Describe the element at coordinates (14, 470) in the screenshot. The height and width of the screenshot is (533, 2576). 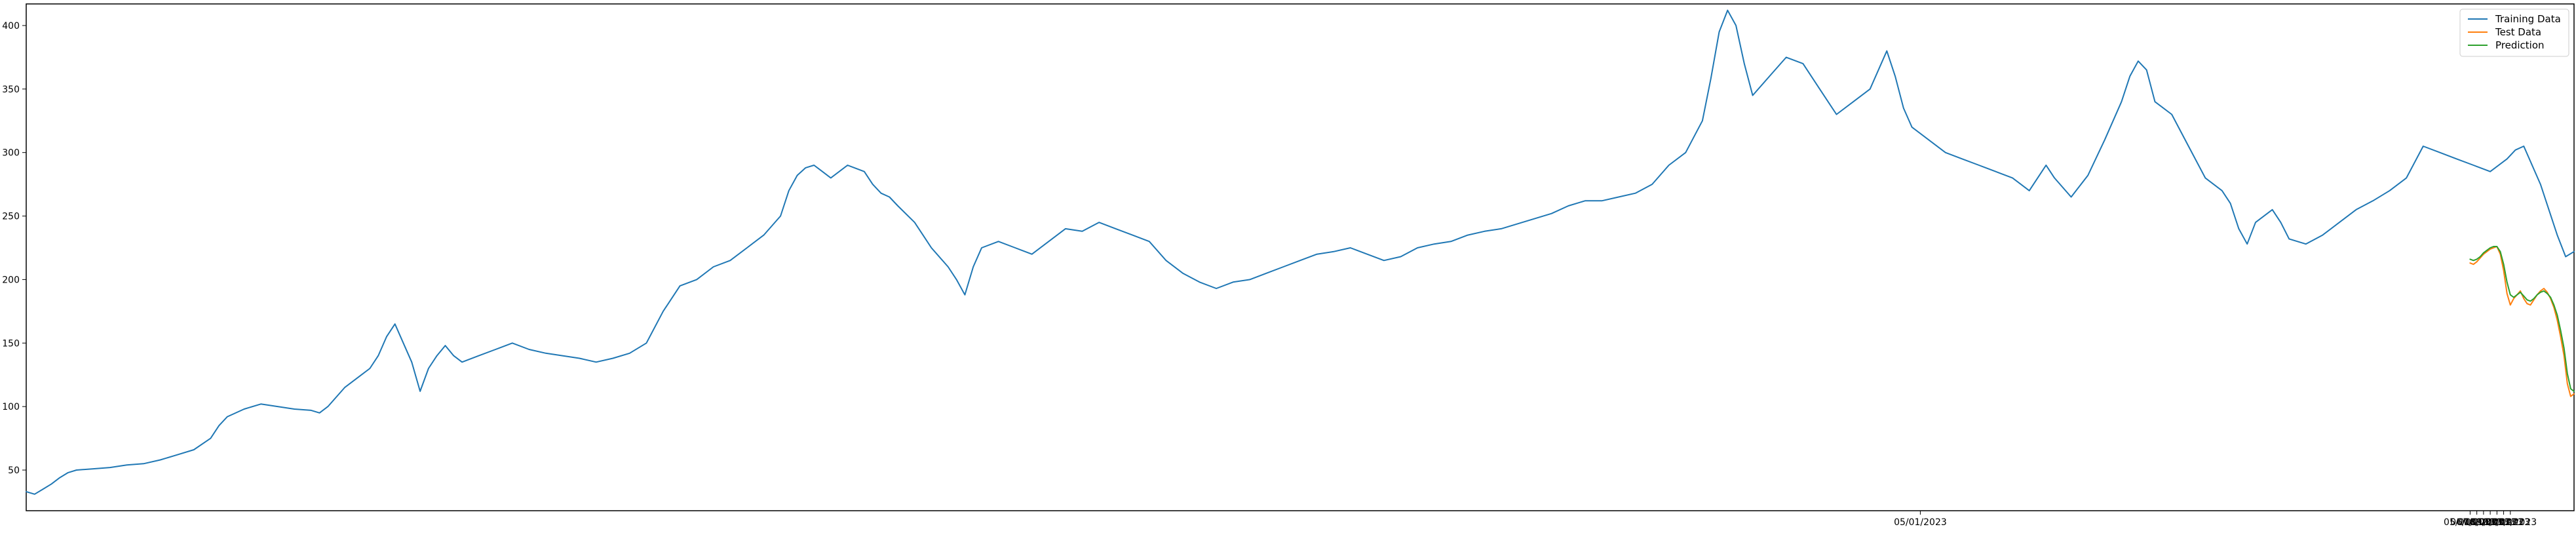
I see `y-tick-label: 50` at that location.